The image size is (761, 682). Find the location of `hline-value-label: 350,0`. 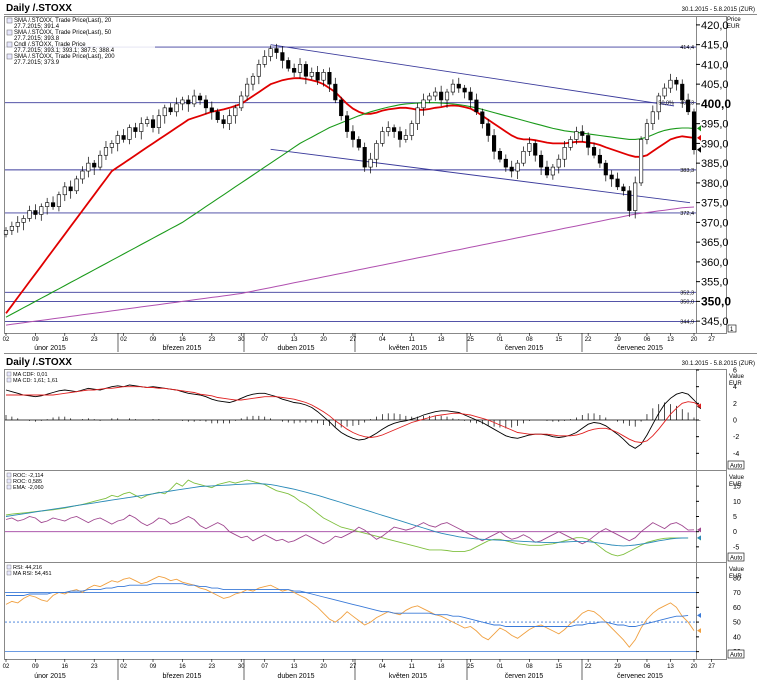

hline-value-label: 350,0 is located at coordinates (687, 302).